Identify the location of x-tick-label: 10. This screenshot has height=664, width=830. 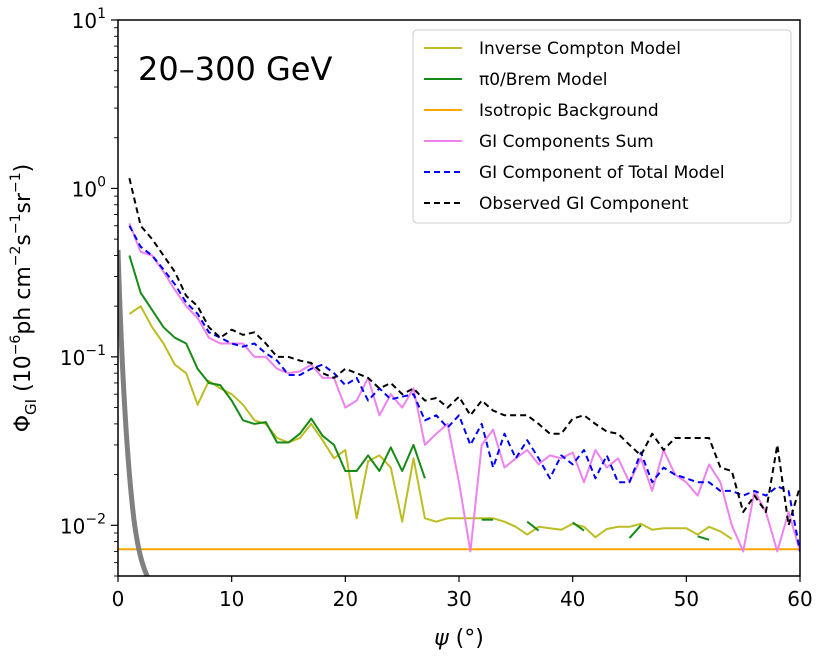
(231, 599).